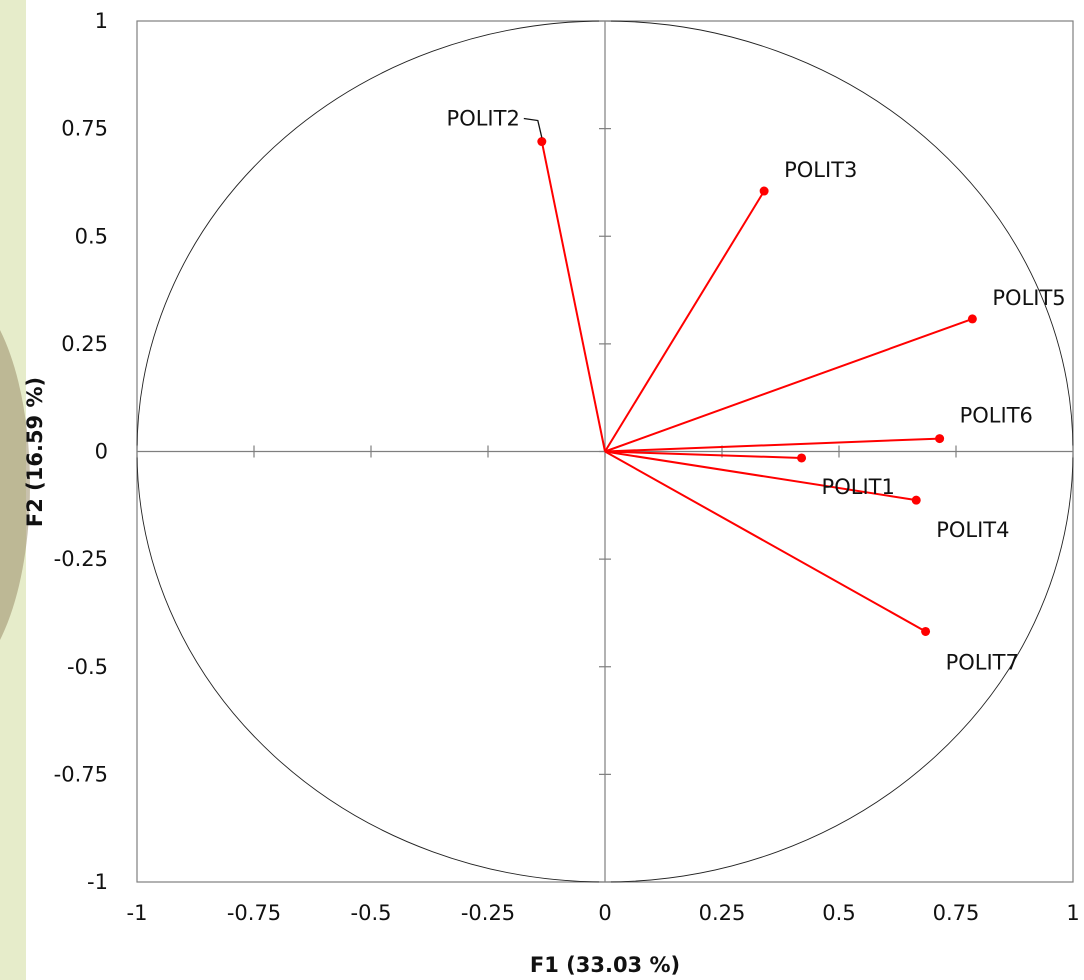  I want to click on x-tick-label: 0.5, so click(838, 913).